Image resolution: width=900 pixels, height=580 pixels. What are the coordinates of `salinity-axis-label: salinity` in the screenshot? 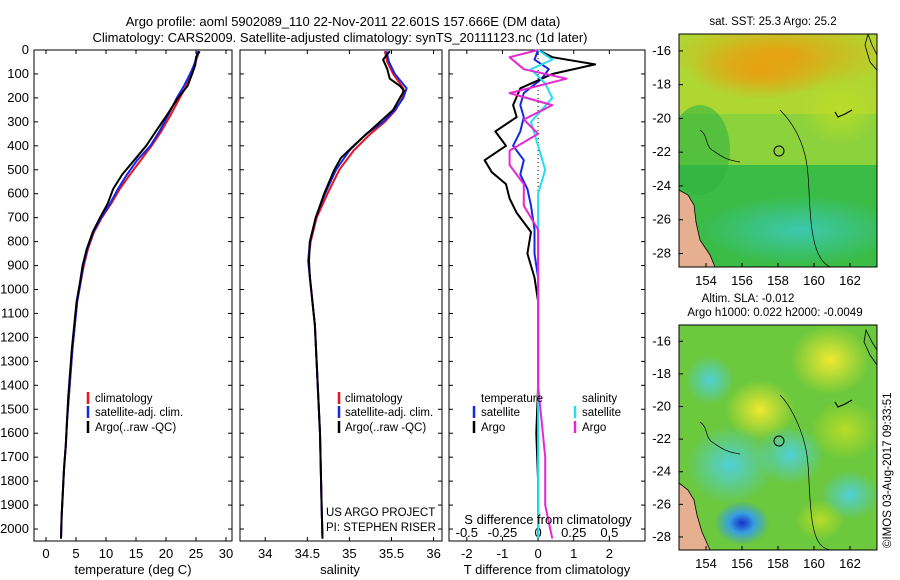 It's located at (340, 569).